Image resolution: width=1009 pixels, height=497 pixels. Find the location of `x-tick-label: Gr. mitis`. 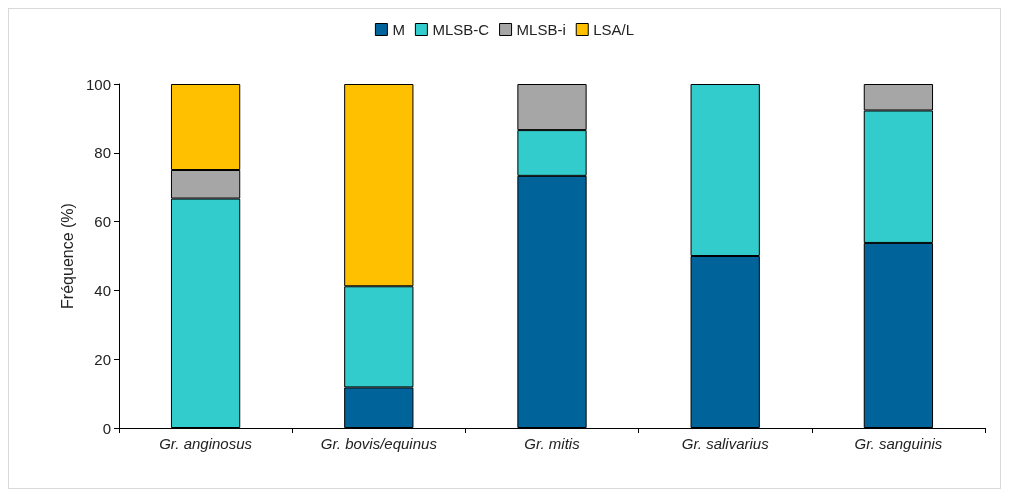

x-tick-label: Gr. mitis is located at coordinates (552, 443).